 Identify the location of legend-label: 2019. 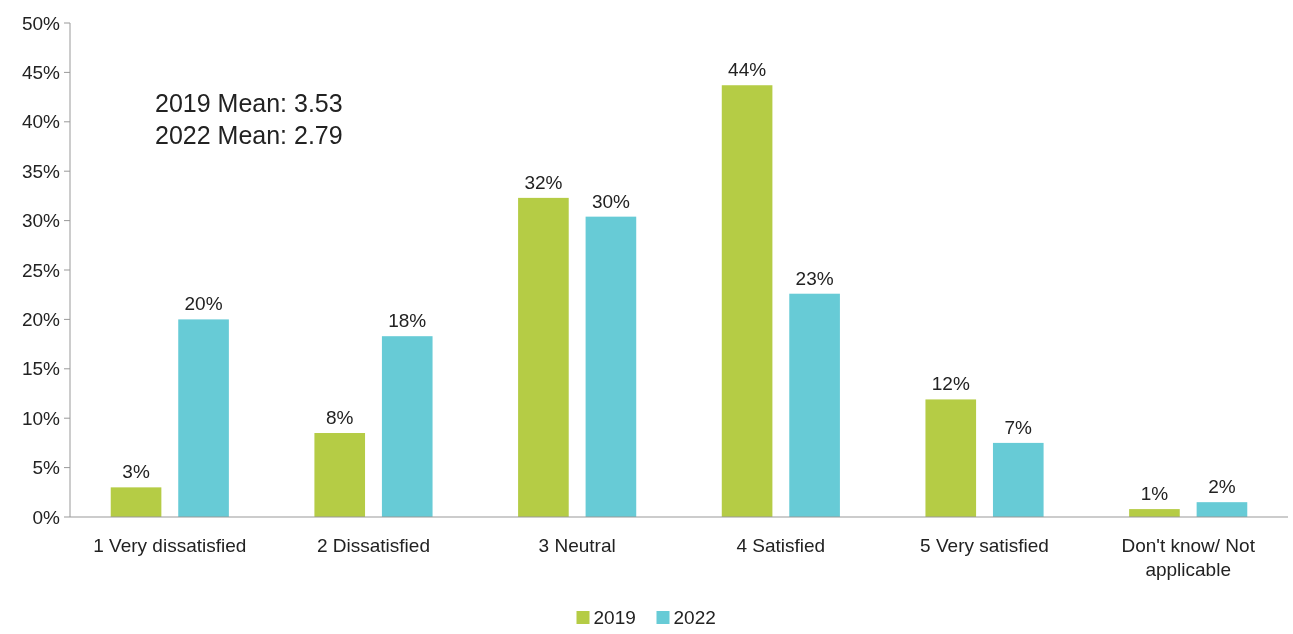
(614, 617).